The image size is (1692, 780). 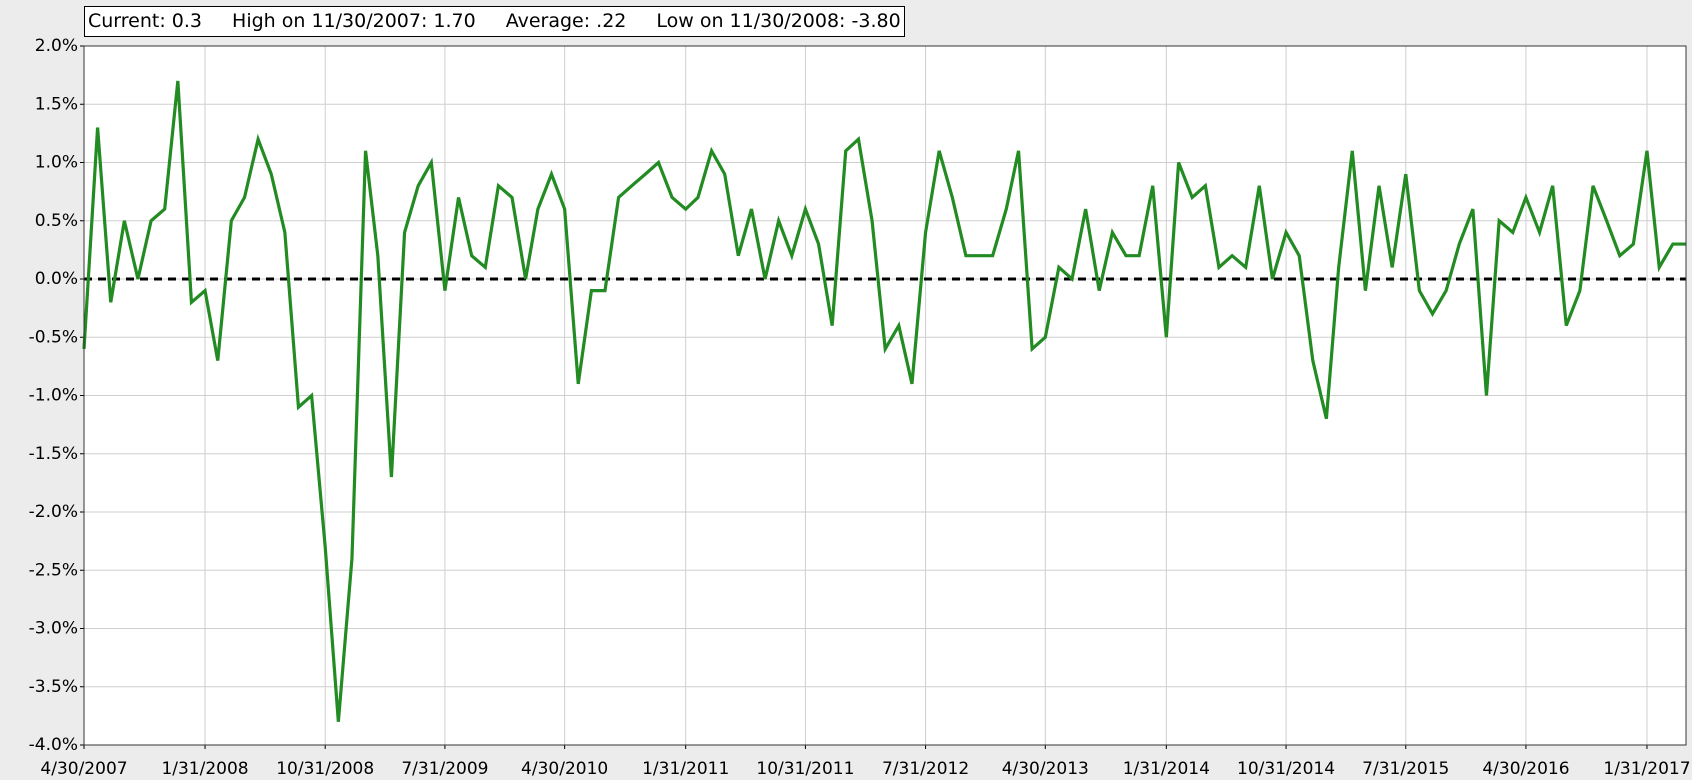 What do you see at coordinates (778, 21) in the screenshot?
I see `stat: Low on 11/30/2008: -3.80` at bounding box center [778, 21].